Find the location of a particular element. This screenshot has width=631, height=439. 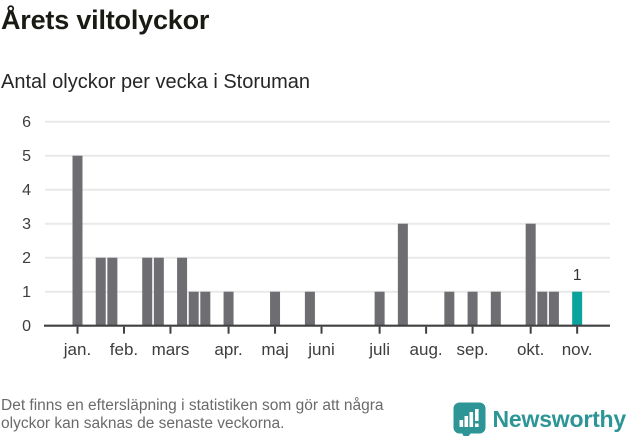

bar-current-week is located at coordinates (577, 308).